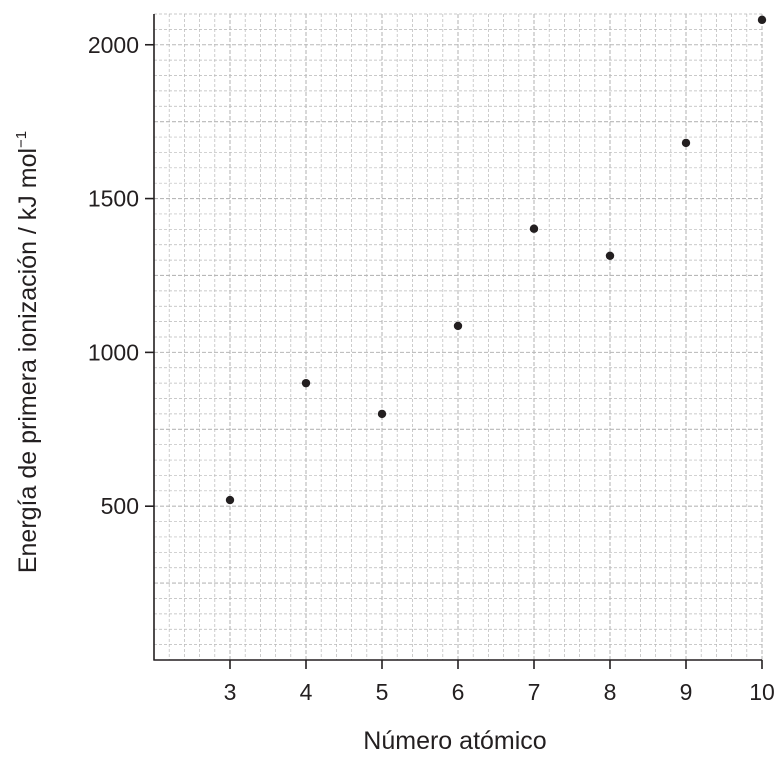  Describe the element at coordinates (113, 45) in the screenshot. I see `y-tick-label: 2000` at that location.